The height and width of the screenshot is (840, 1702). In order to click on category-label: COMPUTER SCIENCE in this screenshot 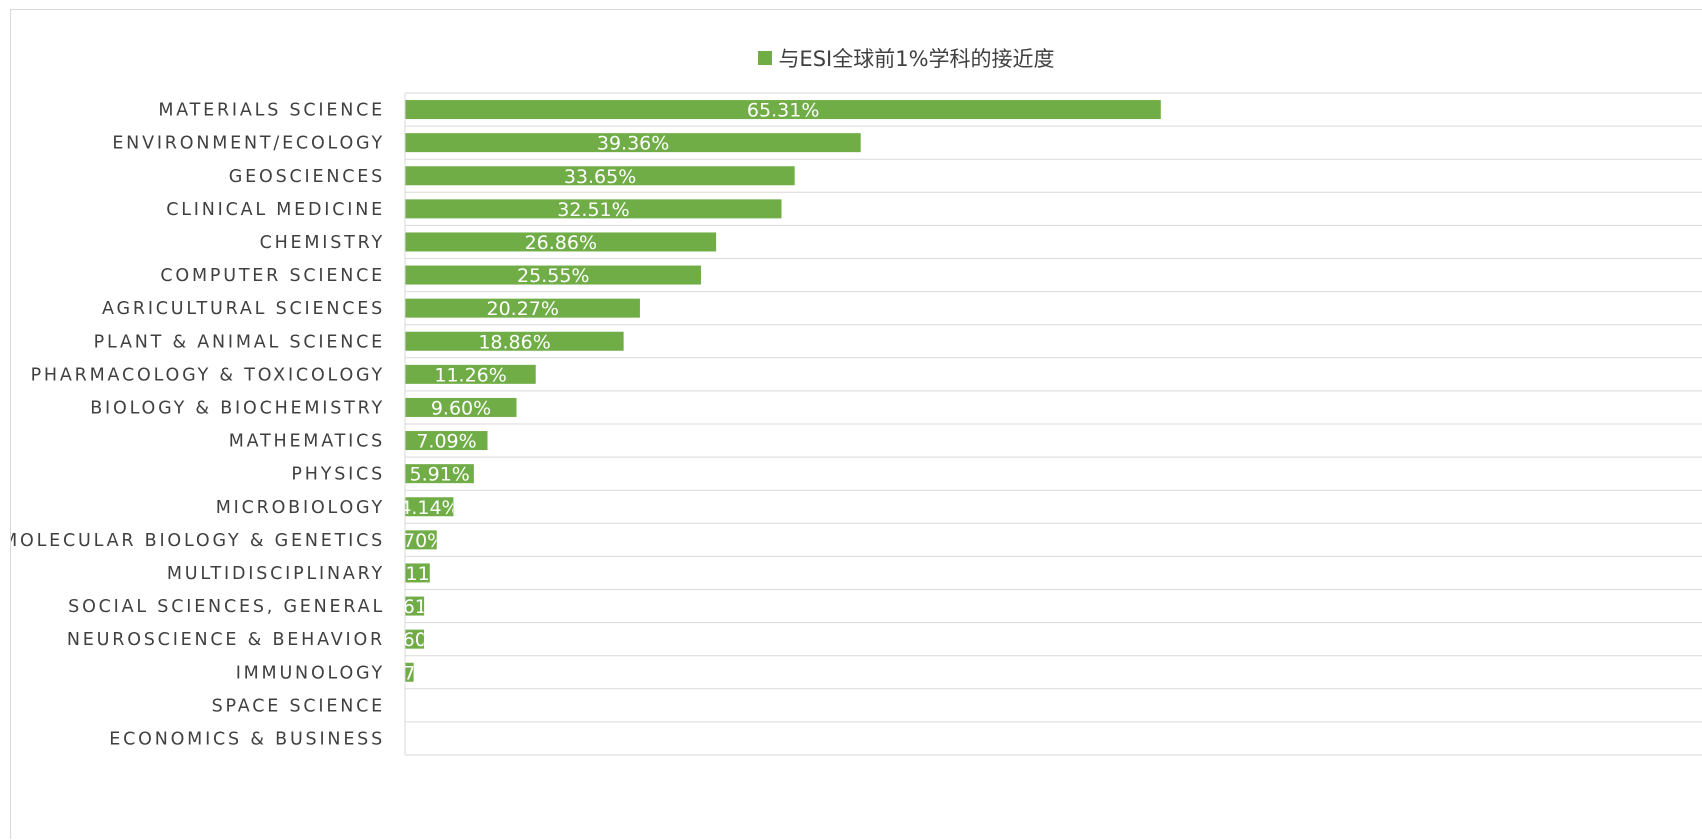, I will do `click(272, 276)`.